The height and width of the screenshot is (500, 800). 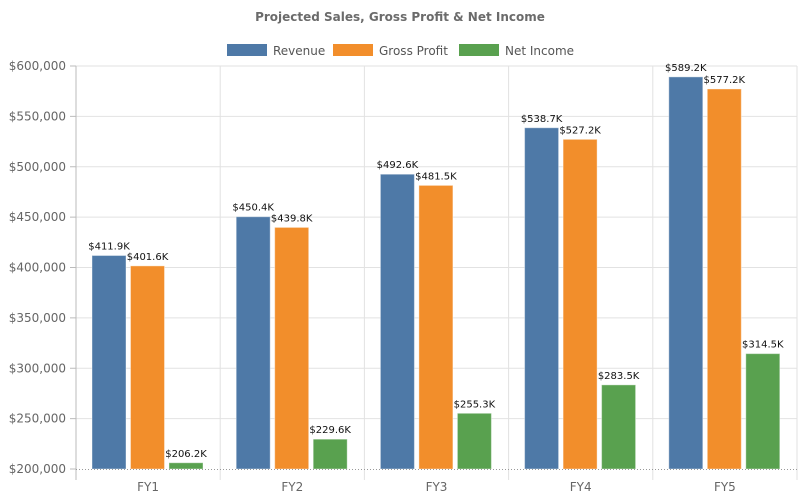 I want to click on y-tick-label: $550,000, so click(x=37, y=116).